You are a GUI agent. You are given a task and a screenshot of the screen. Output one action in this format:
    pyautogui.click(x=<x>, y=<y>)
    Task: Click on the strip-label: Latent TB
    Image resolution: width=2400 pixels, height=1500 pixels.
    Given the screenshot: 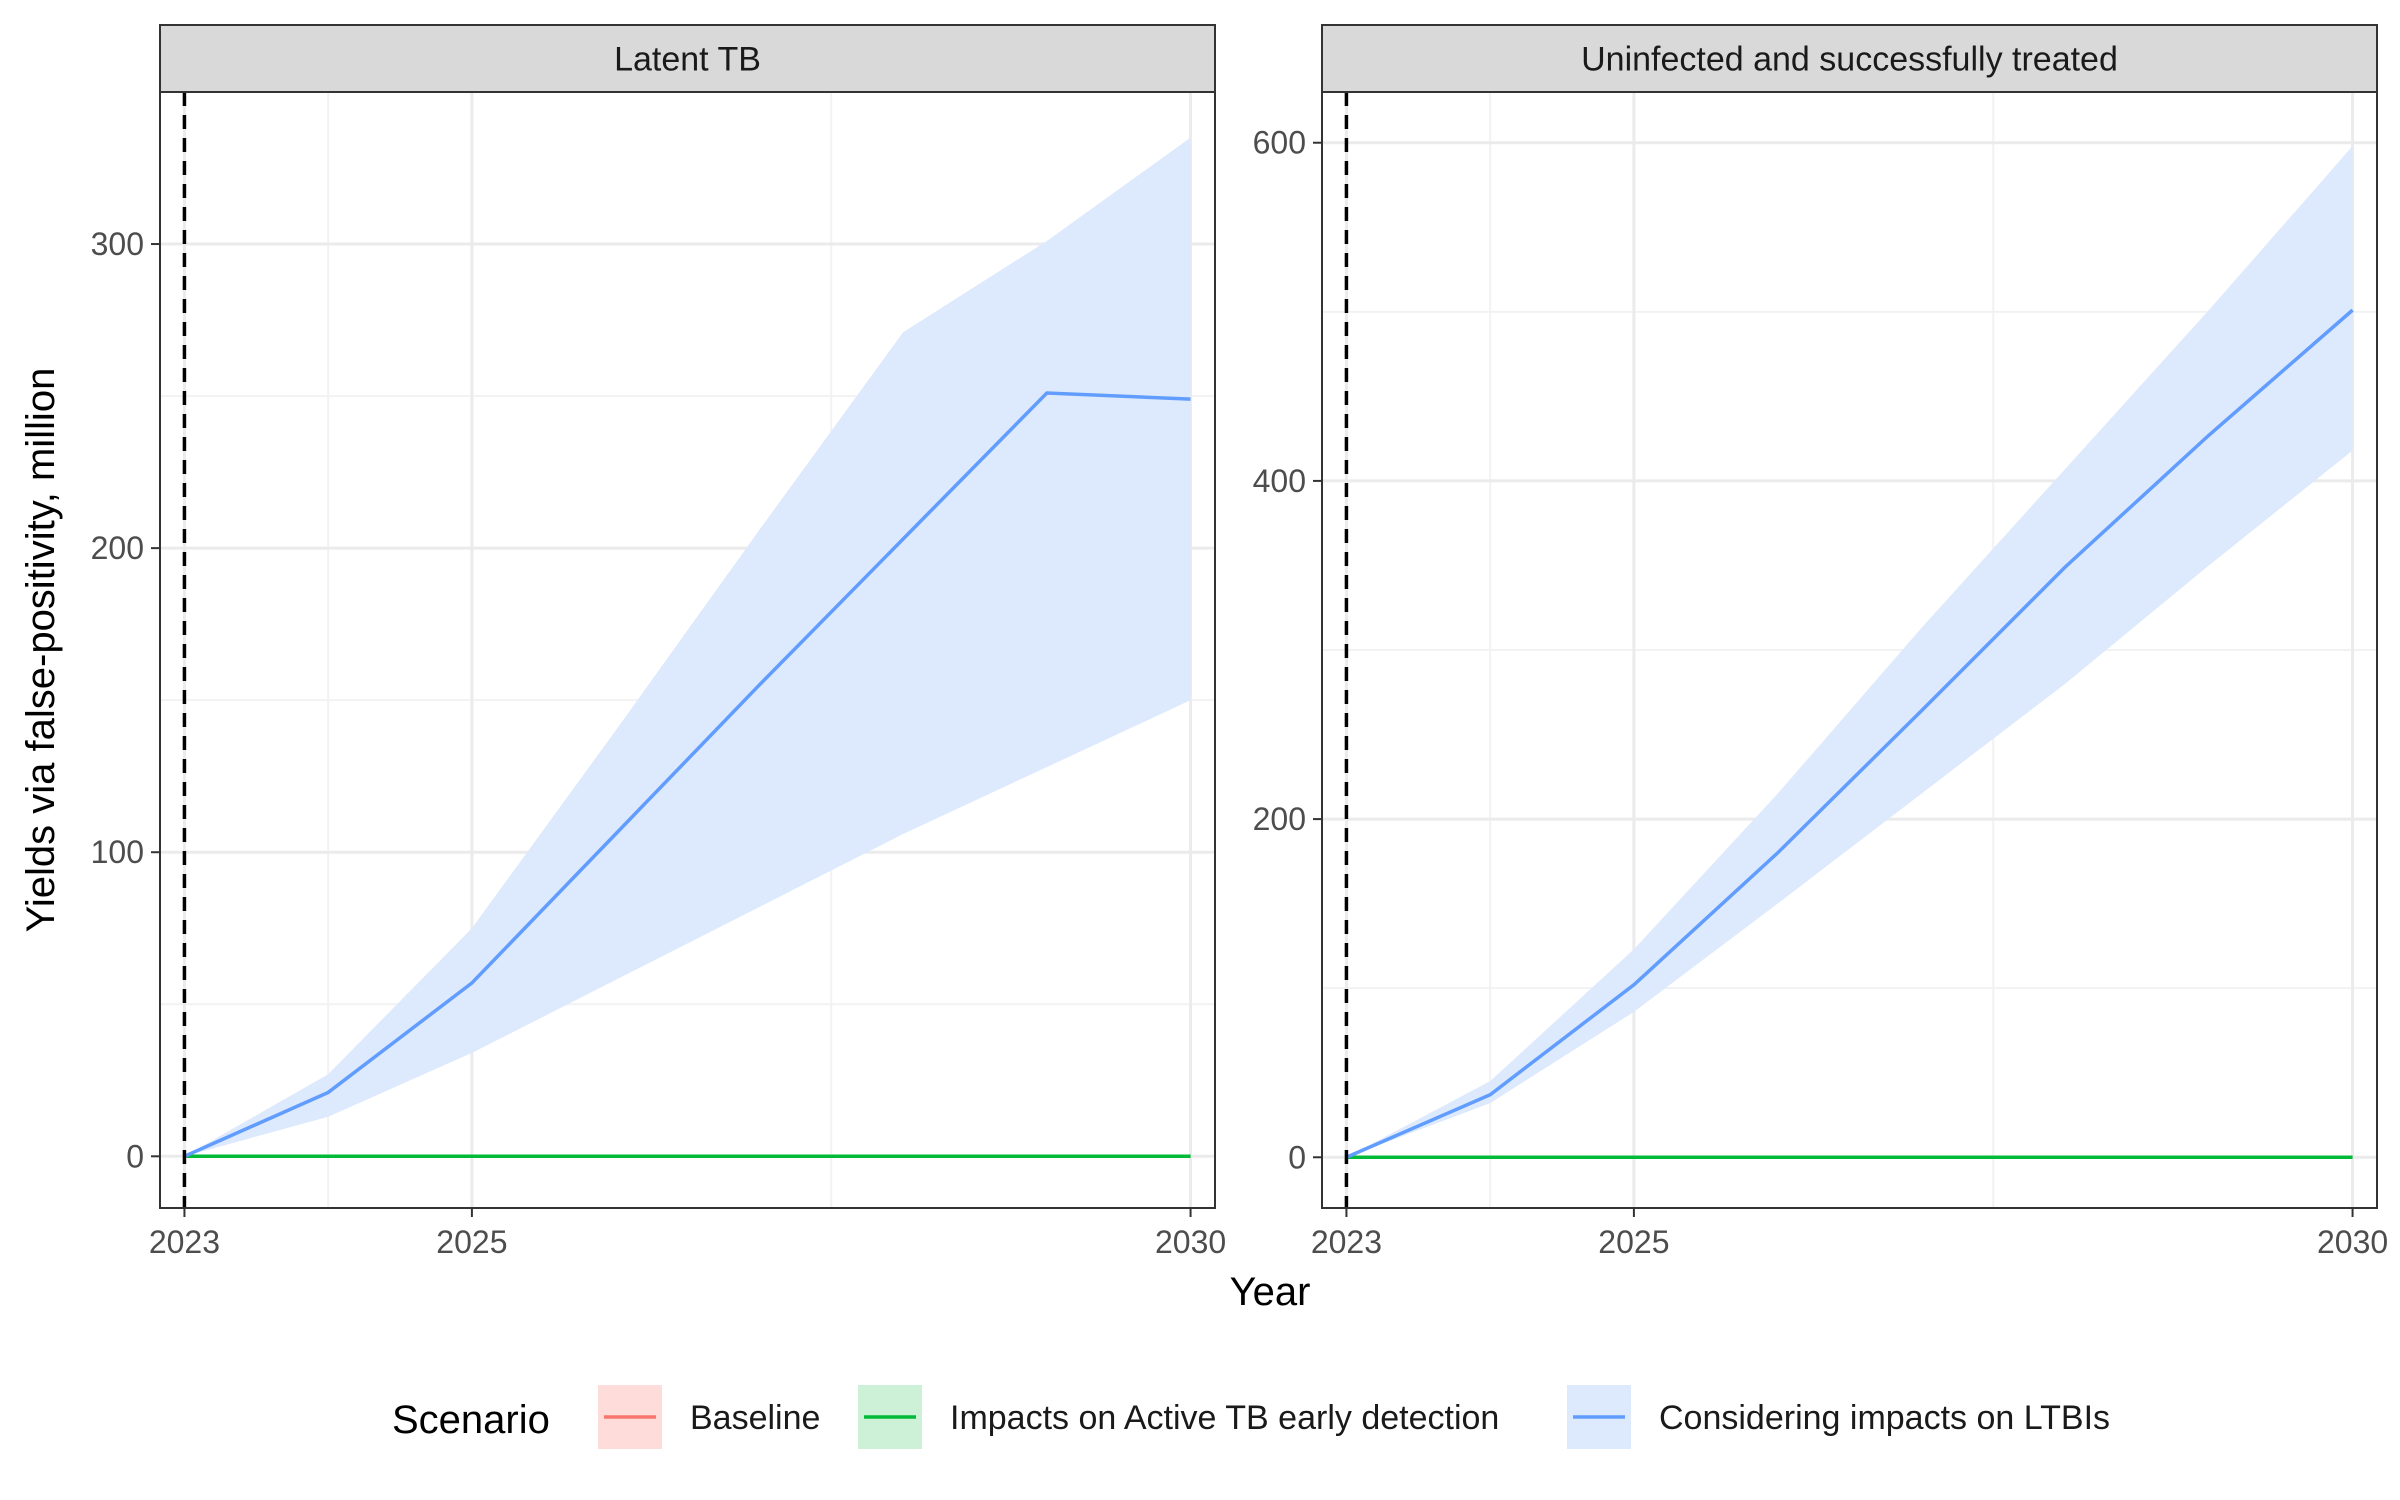 What is the action you would take?
    pyautogui.click(x=687, y=60)
    